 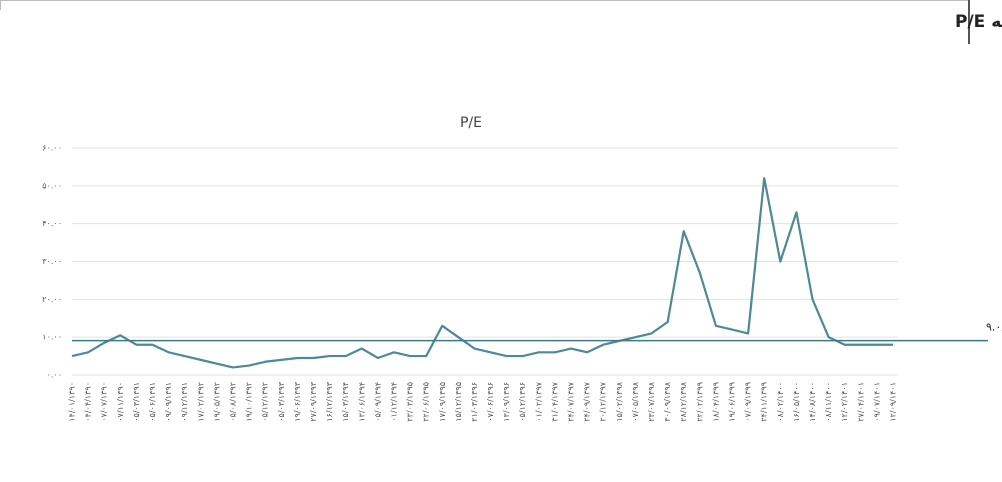 I want to click on x-tick-label: ۰۸/۰۲/۱۴۰۰, so click(x=780, y=402).